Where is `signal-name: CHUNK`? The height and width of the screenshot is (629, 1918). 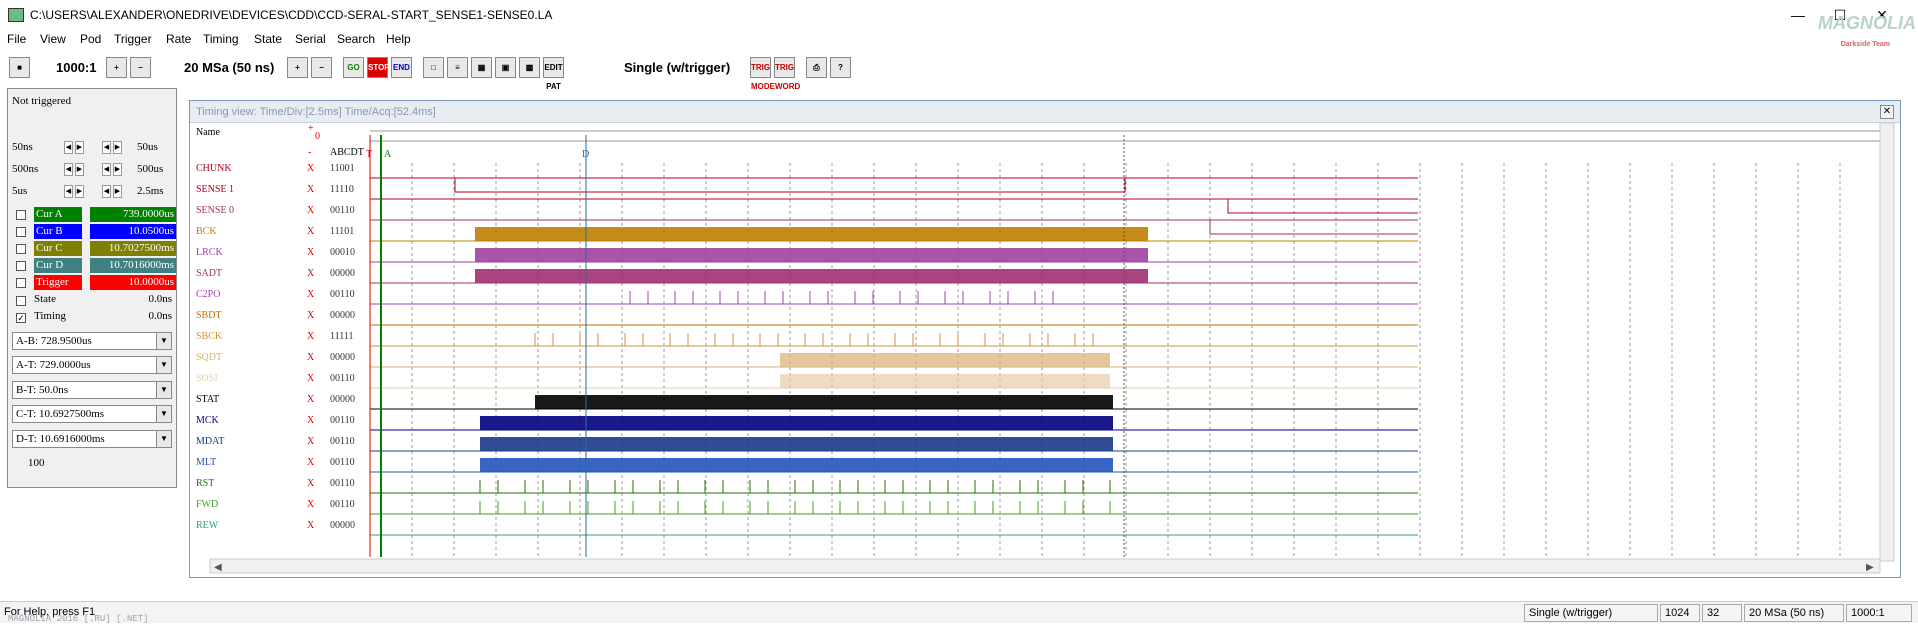
signal-name: CHUNK is located at coordinates (214, 168).